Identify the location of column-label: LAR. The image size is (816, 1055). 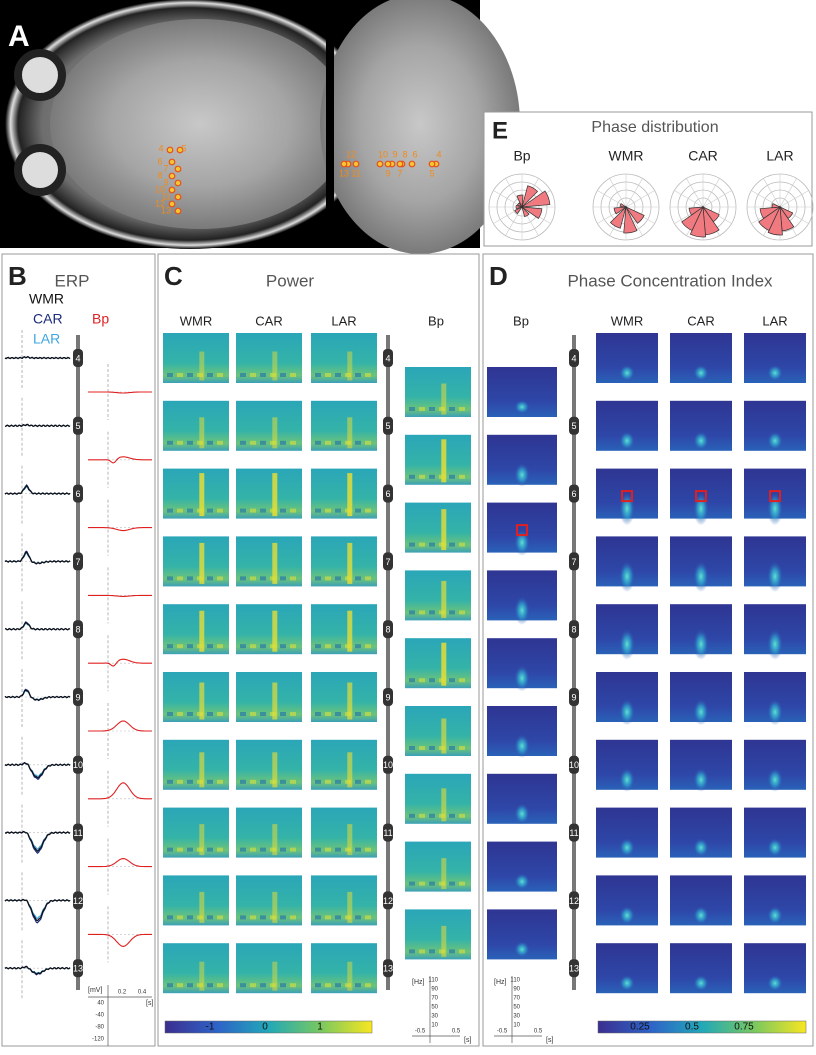
(343, 320).